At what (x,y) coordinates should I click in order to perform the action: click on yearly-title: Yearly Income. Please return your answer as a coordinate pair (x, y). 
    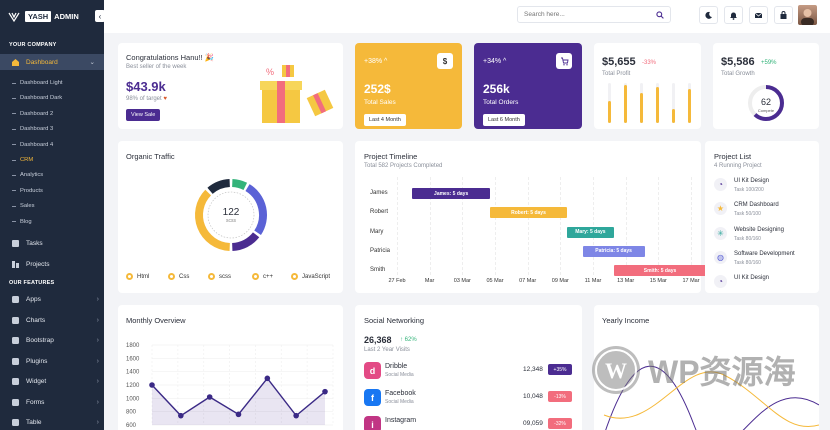
    Looking at the image, I should click on (626, 320).